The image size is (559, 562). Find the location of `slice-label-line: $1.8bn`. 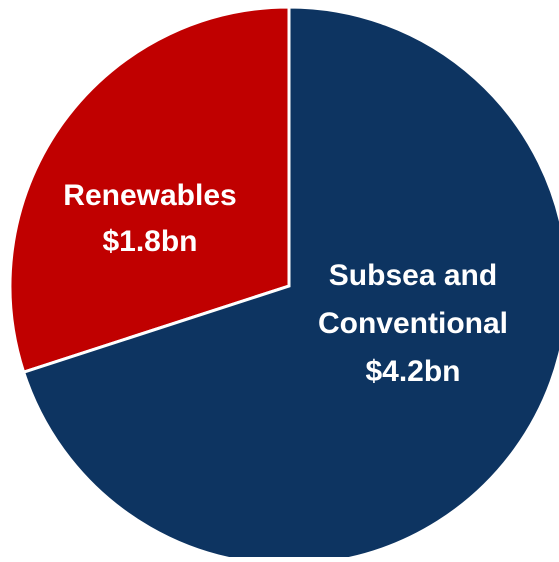

slice-label-line: $1.8bn is located at coordinates (149, 241).